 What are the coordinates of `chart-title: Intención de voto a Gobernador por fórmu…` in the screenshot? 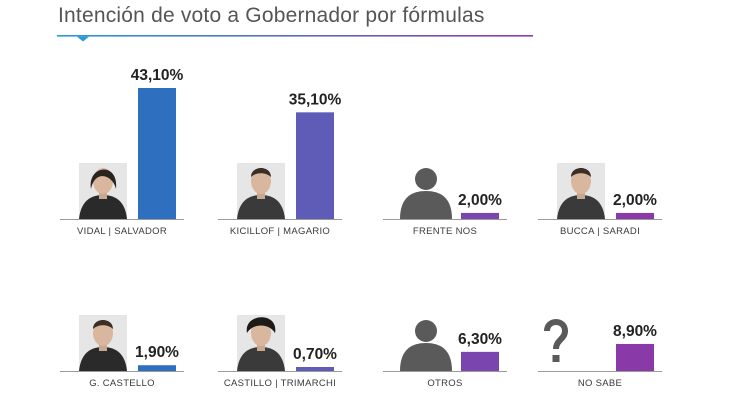 It's located at (271, 15).